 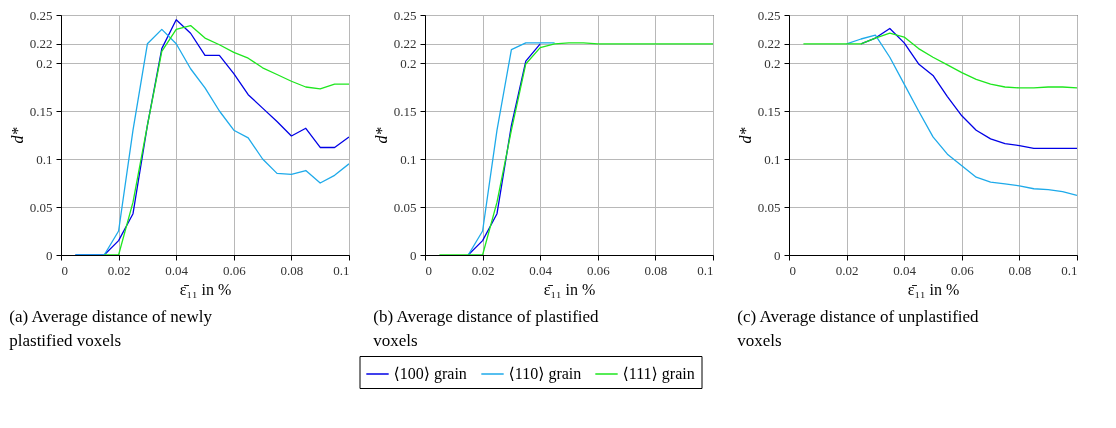 I want to click on legend-label: ⟨110⟩ grain, so click(x=545, y=374).